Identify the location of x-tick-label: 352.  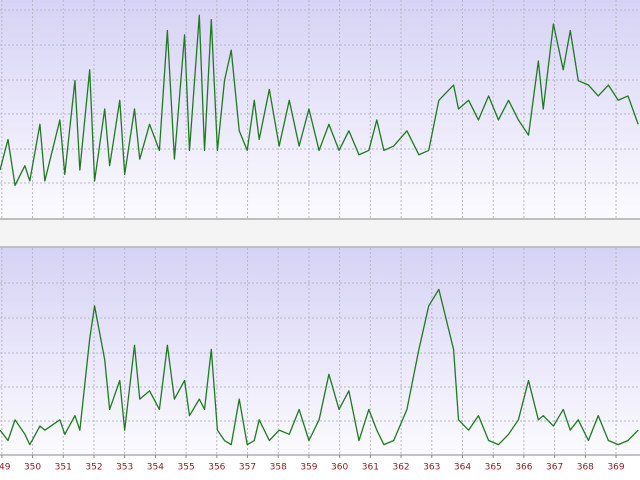
(93, 468).